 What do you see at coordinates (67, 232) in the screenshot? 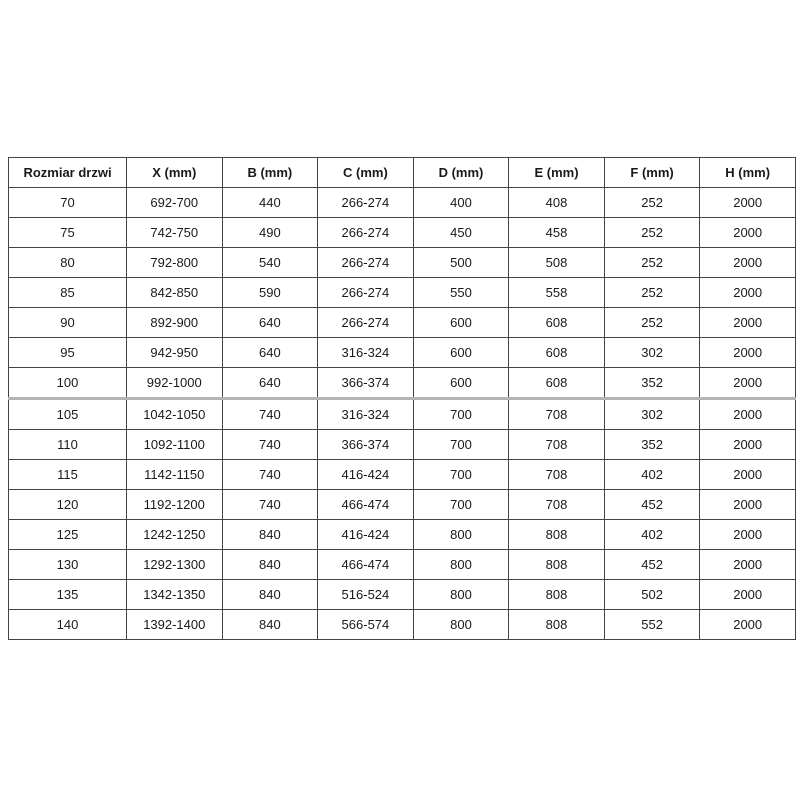
I see `table-cell: 75` at bounding box center [67, 232].